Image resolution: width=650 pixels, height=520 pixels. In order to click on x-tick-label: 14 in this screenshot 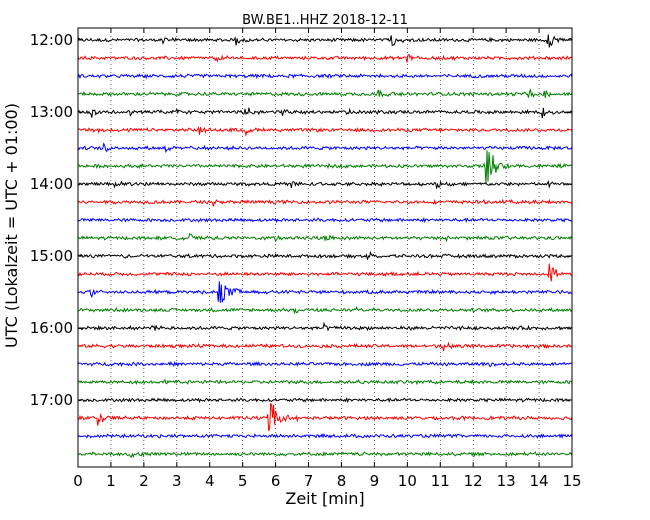, I will do `click(539, 481)`.